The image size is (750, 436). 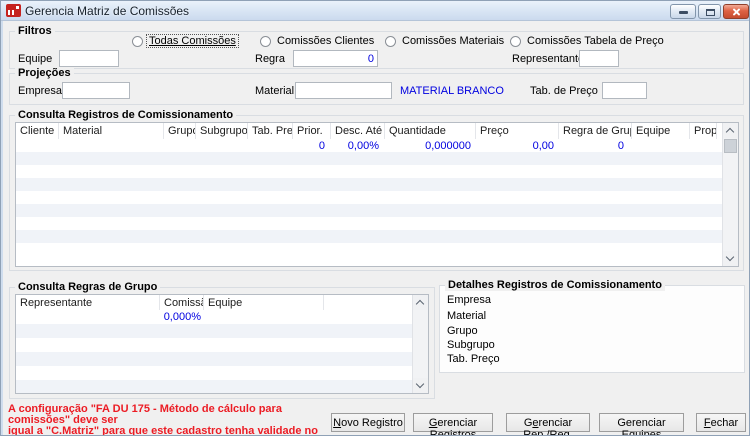 I want to click on material-descricao: MATERIAL BRANCO, so click(x=452, y=91).